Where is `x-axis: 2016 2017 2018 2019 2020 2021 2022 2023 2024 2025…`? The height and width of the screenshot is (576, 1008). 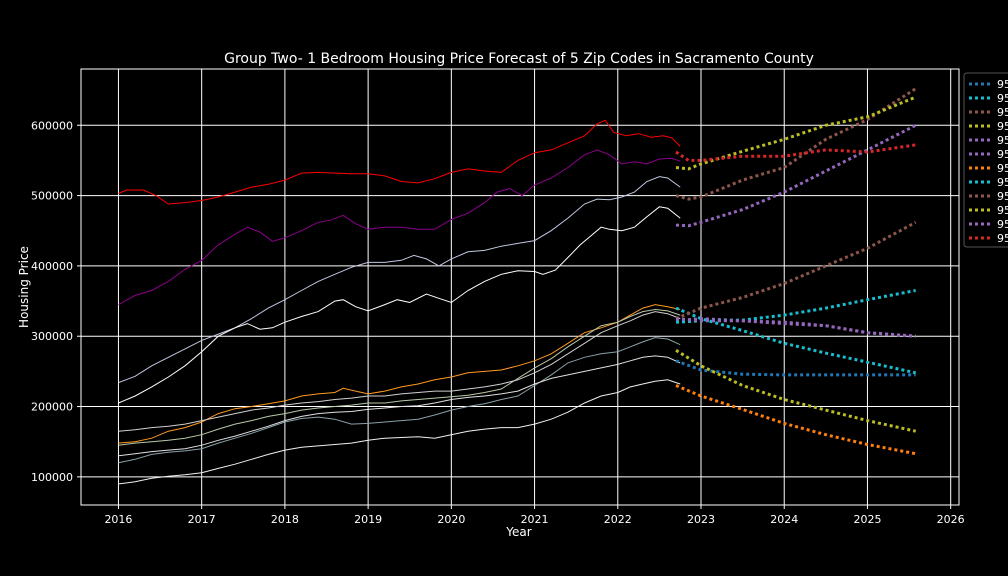 x-axis: 2016 2017 2018 2019 2020 2021 2022 2023 2024 2025… is located at coordinates (534, 515).